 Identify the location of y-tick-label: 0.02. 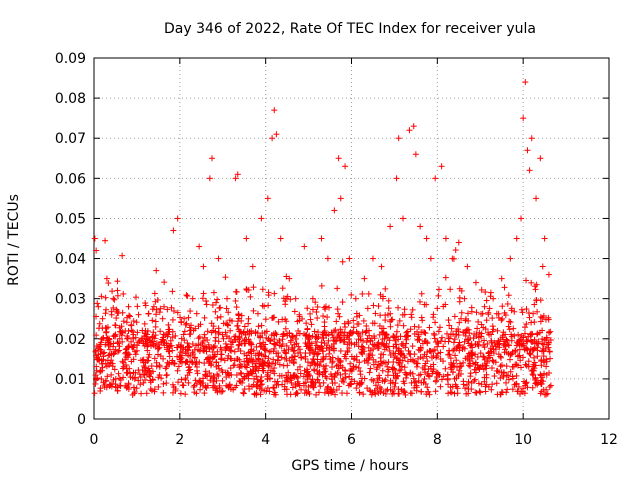
(70, 340).